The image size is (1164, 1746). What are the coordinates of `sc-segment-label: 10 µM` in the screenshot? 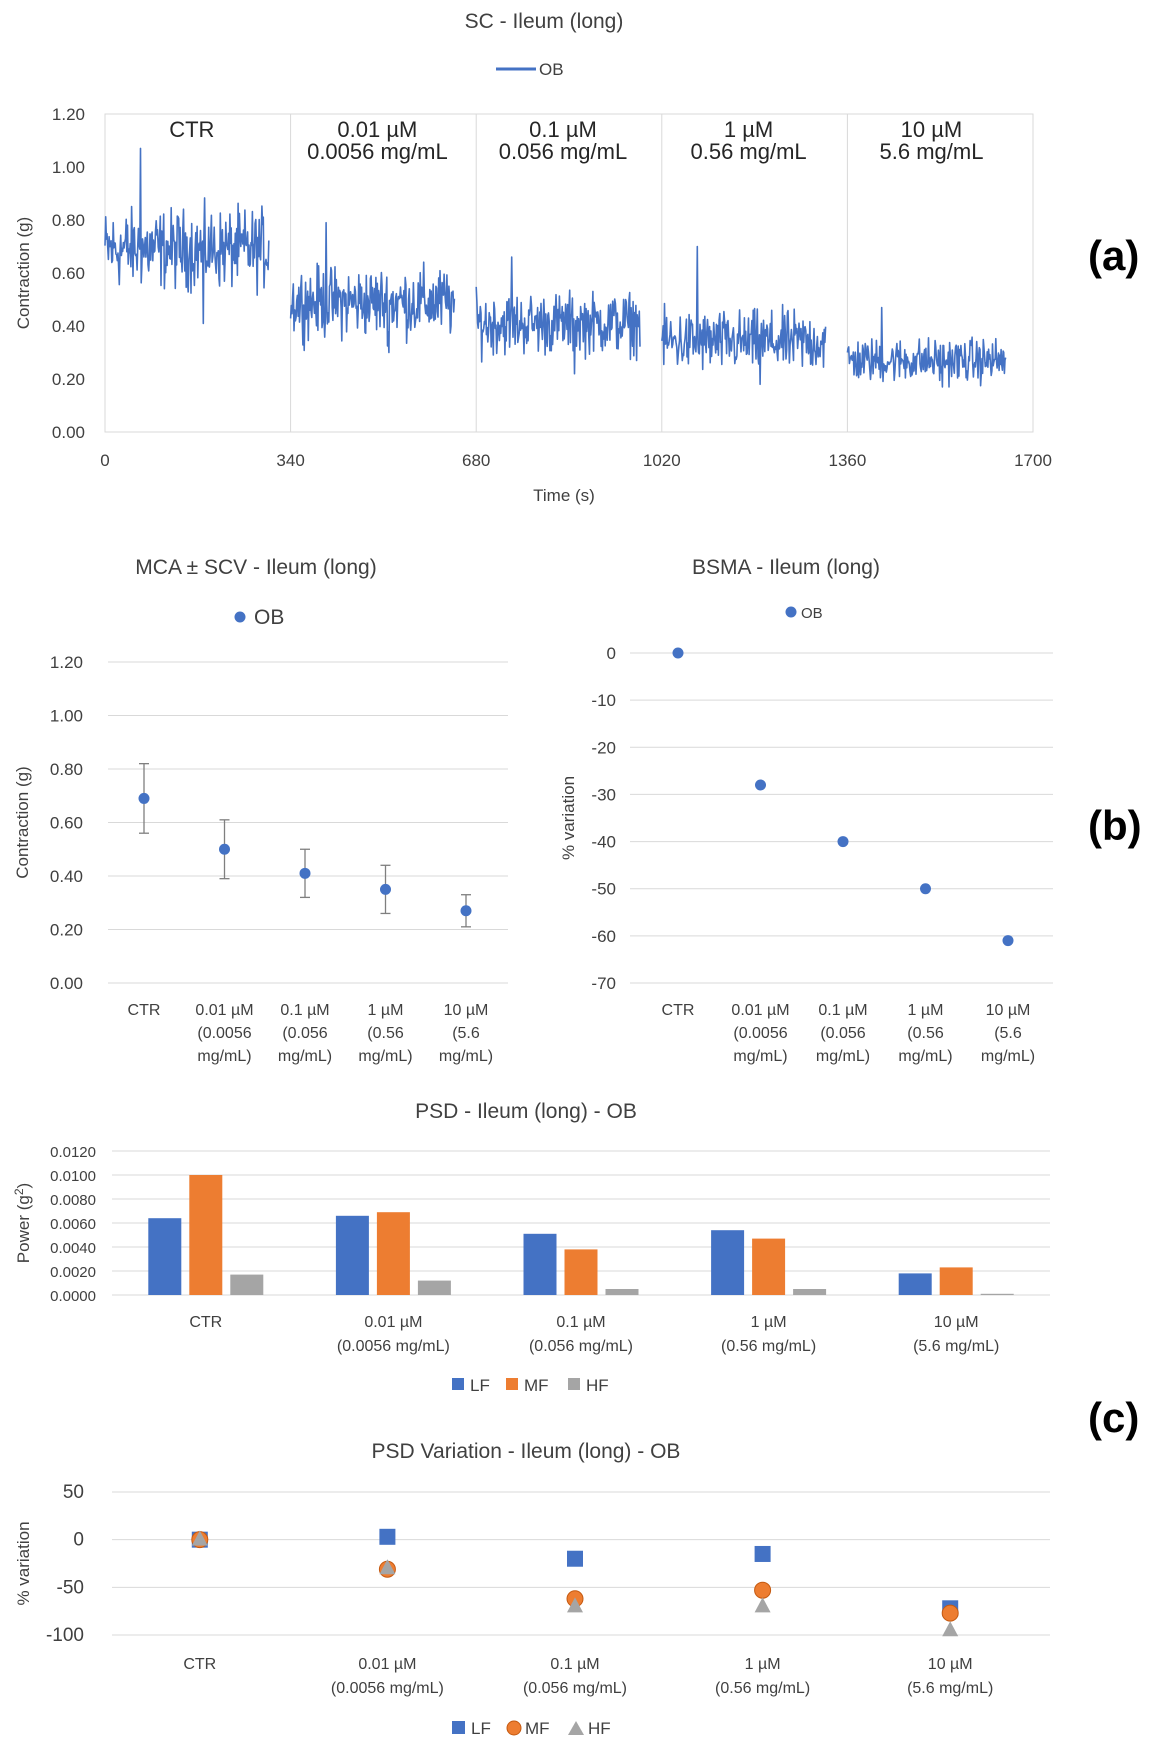 It's located at (932, 129).